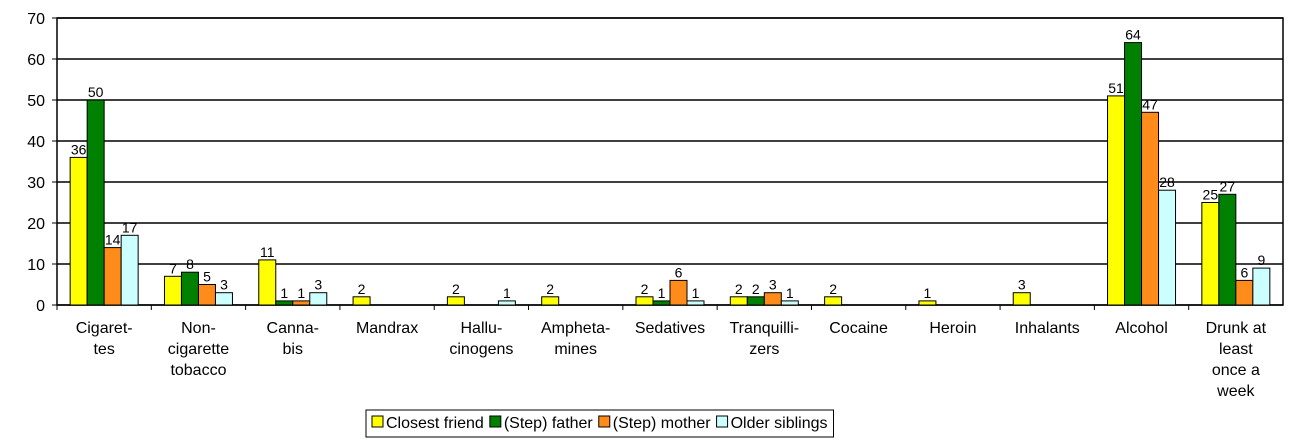 This screenshot has height=443, width=1291. I want to click on x-tick-label: Sedatives, so click(670, 328).